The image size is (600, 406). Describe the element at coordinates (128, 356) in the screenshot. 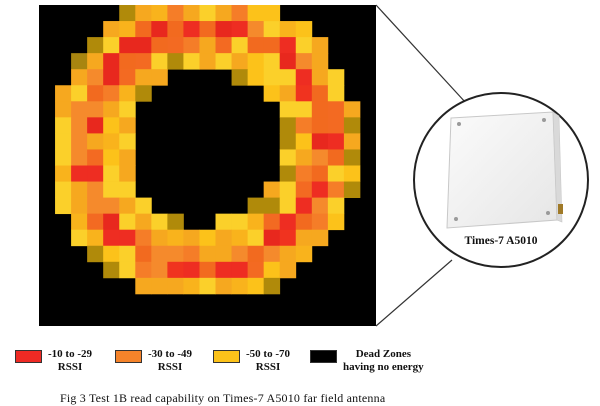

I see `legend-swatch-orange` at that location.